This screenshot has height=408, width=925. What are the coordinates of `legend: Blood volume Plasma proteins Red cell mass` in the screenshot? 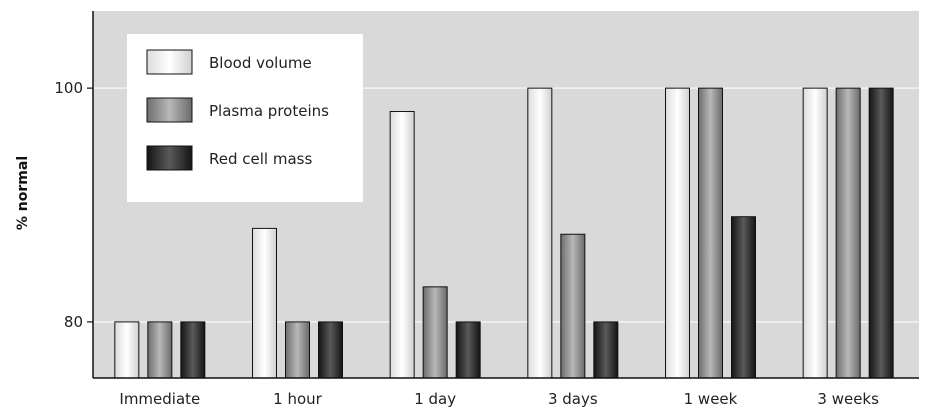 It's located at (245, 118).